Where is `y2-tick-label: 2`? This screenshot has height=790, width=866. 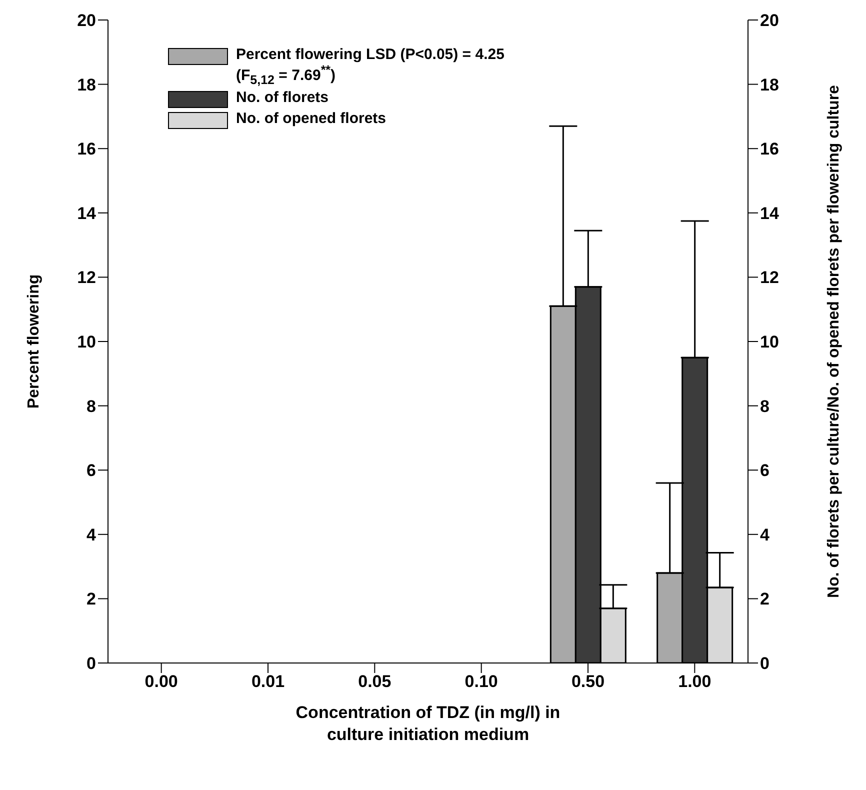 y2-tick-label: 2 is located at coordinates (765, 599).